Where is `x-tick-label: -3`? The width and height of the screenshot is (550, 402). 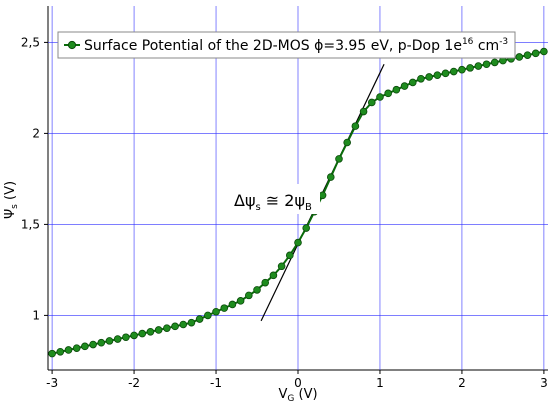 x-tick-label: -3 is located at coordinates (52, 383).